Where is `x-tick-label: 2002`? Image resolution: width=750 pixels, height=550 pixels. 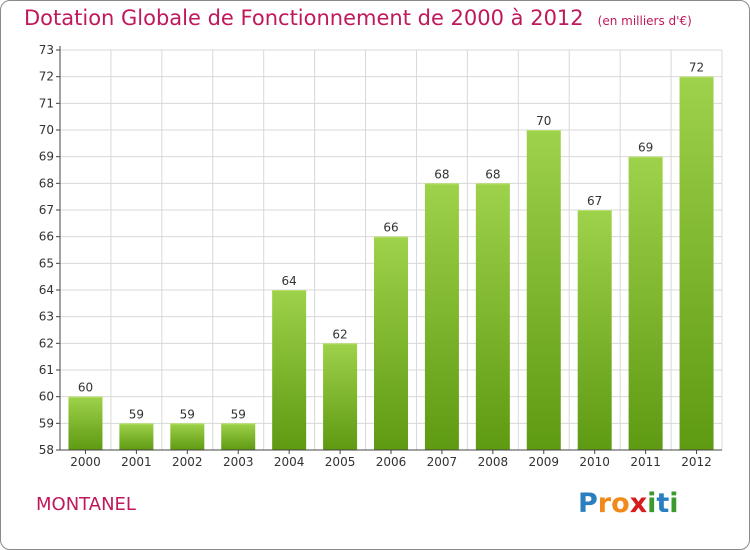
x-tick-label: 2002 is located at coordinates (187, 462).